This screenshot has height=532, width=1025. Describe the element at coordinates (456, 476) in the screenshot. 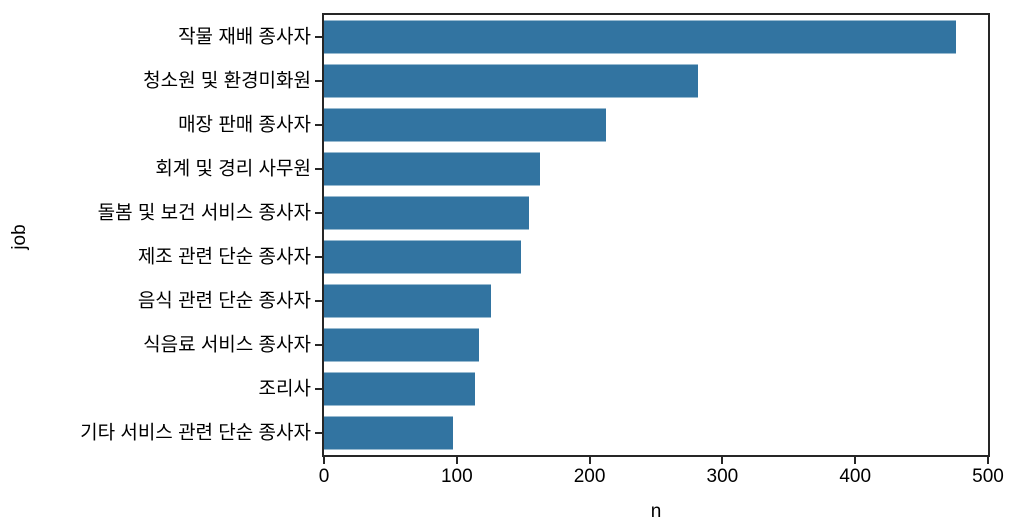

I see `x-tick-label: 100` at that location.